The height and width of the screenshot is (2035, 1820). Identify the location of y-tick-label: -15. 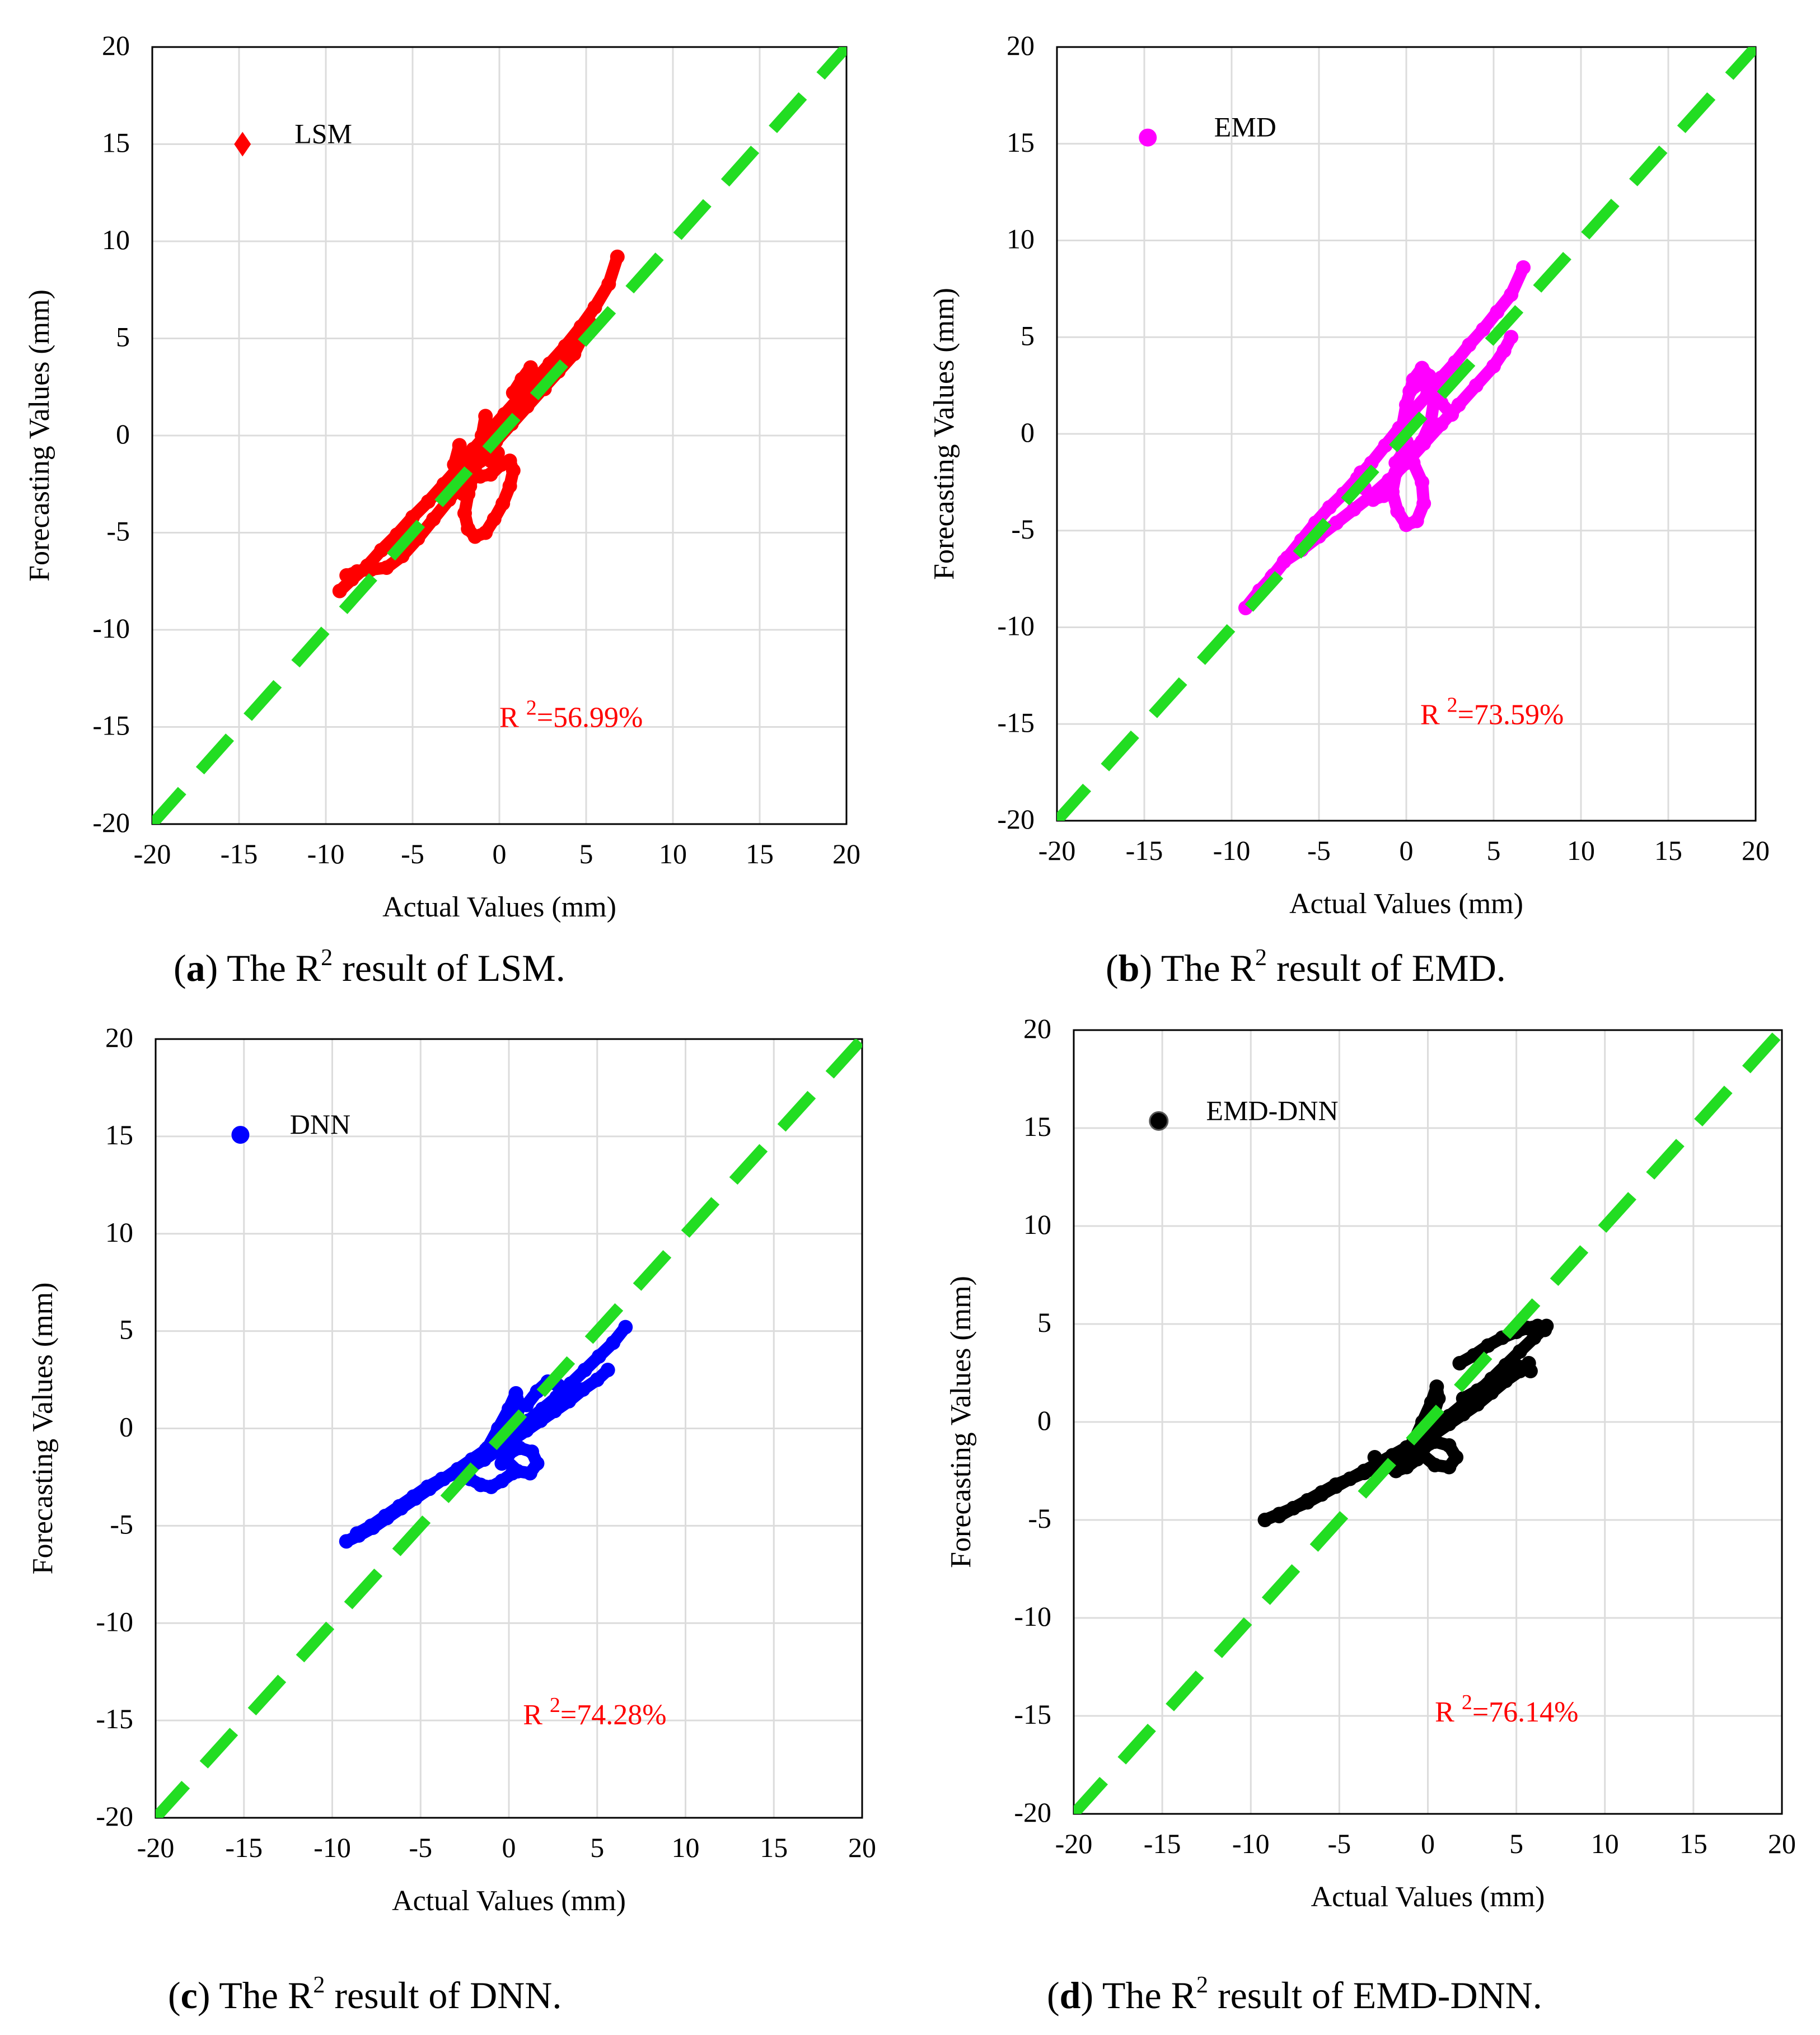
(111, 725).